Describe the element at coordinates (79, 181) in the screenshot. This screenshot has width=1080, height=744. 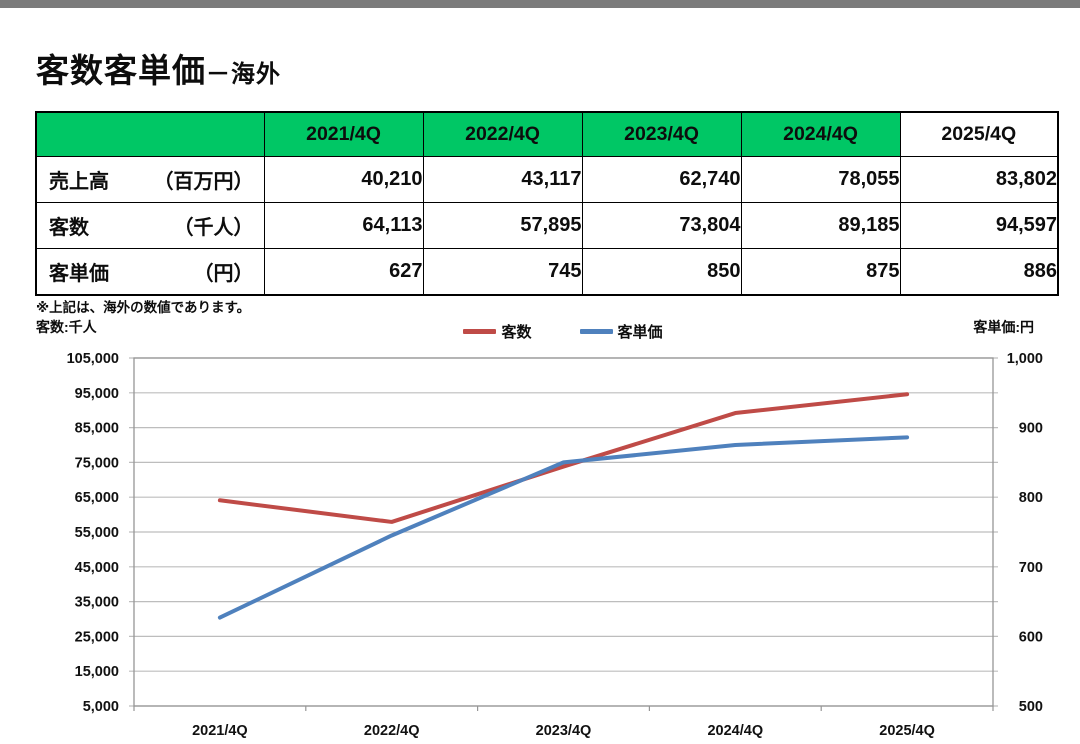
I see `row-label: 売上高` at that location.